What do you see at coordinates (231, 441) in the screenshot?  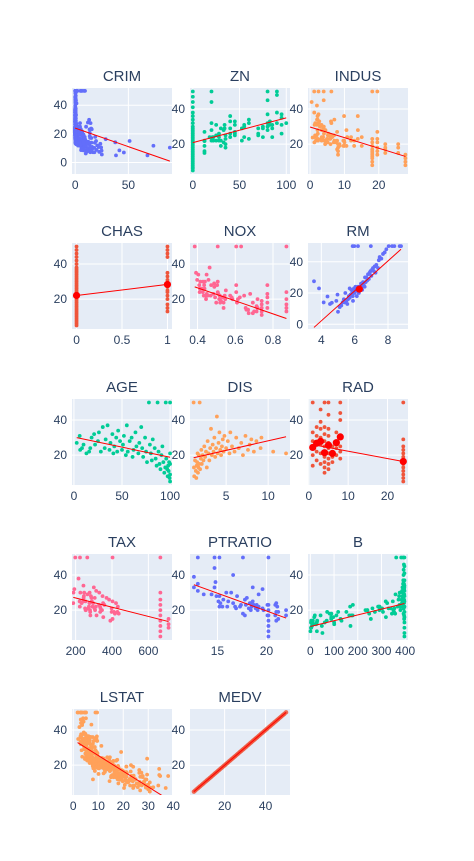 I see `panel-dis: 5 10 20 40 DIS` at bounding box center [231, 441].